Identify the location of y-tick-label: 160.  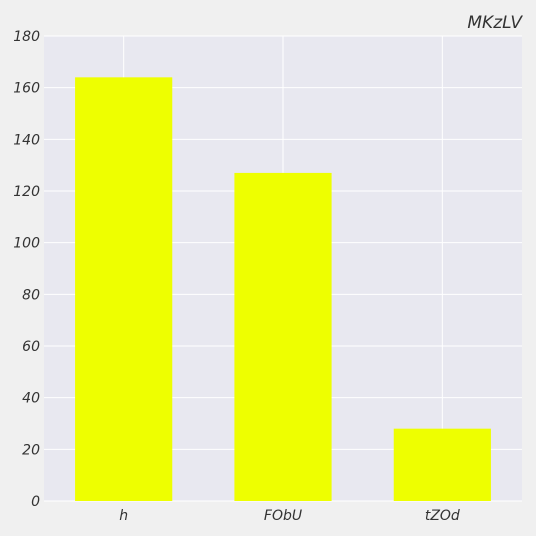
(26, 89).